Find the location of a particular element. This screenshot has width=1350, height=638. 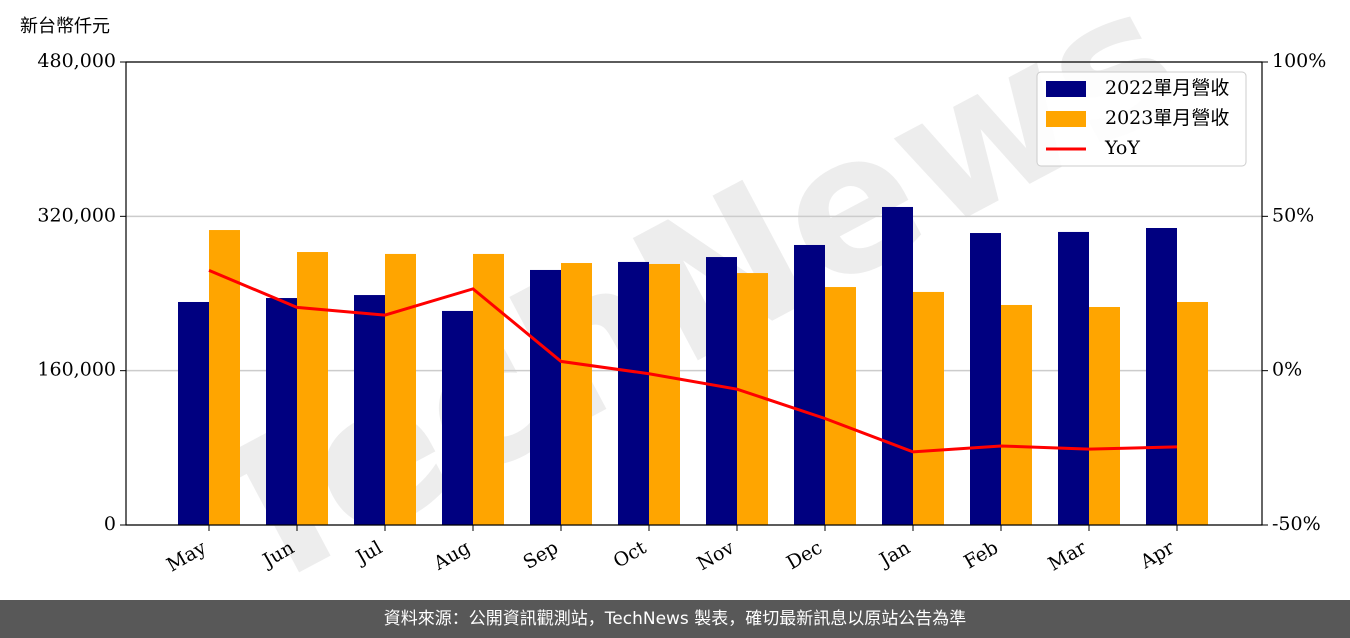

legend-label: YoY is located at coordinates (1122, 148).